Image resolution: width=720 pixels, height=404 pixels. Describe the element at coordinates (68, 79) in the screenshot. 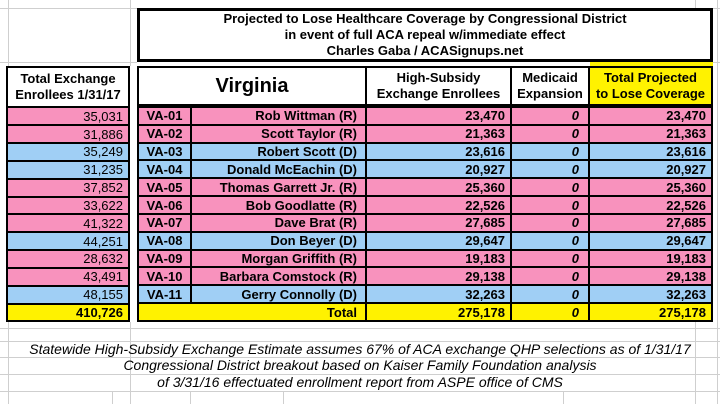

I see `total-exchange-header-line1: Total Exchange` at that location.